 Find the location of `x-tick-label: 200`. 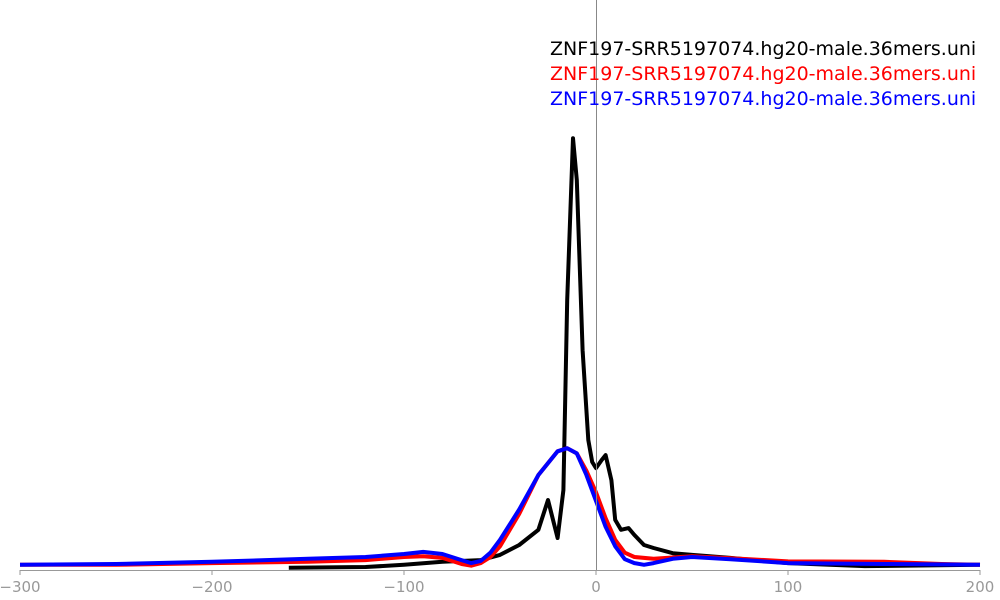

x-tick-label: 200 is located at coordinates (980, 587).